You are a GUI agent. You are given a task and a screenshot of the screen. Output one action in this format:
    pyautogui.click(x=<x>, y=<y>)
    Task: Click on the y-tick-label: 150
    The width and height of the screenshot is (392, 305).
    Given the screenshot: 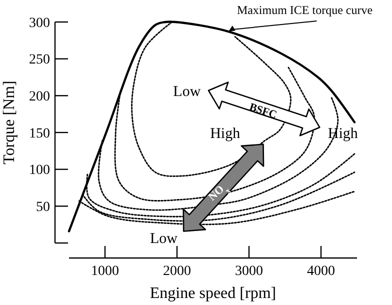 What is the action you would take?
    pyautogui.click(x=39, y=134)
    